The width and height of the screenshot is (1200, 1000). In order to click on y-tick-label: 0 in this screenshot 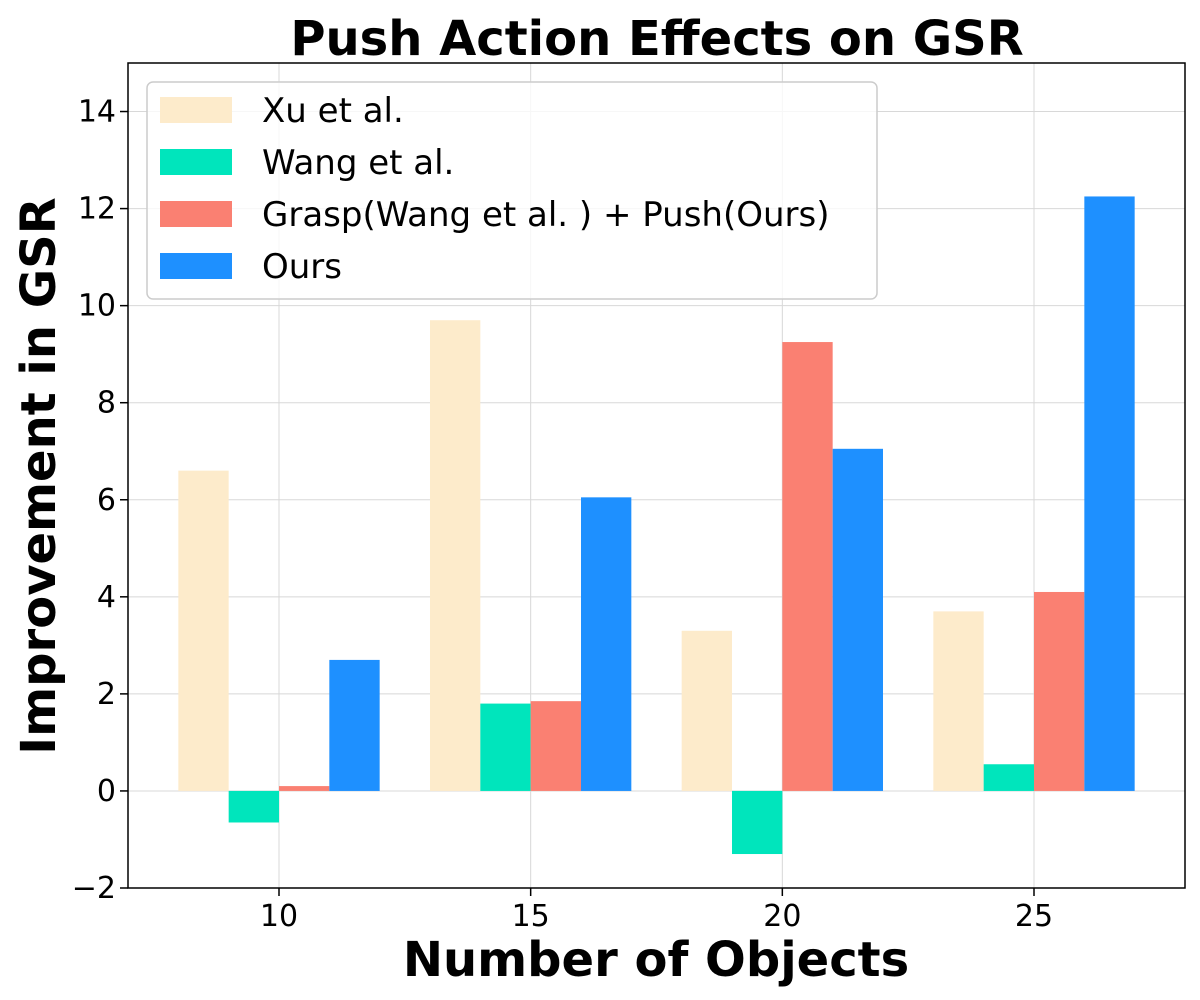, I will do `click(106, 791)`.